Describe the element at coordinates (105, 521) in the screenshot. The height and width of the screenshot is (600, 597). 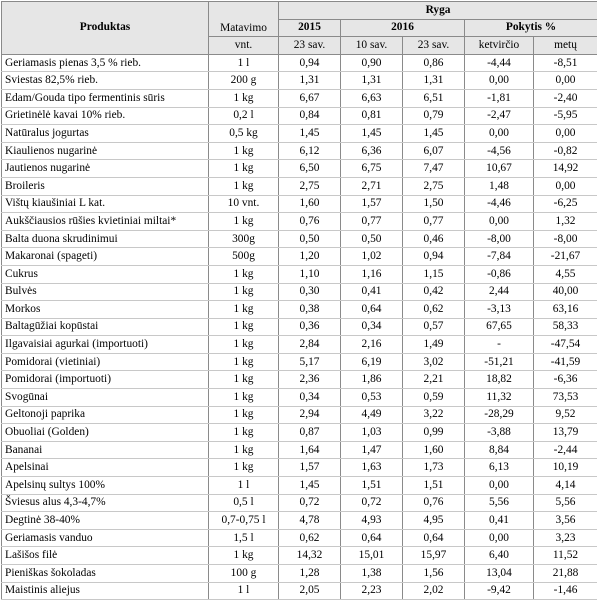
I see `product-name: Degtinė 38-40%` at that location.